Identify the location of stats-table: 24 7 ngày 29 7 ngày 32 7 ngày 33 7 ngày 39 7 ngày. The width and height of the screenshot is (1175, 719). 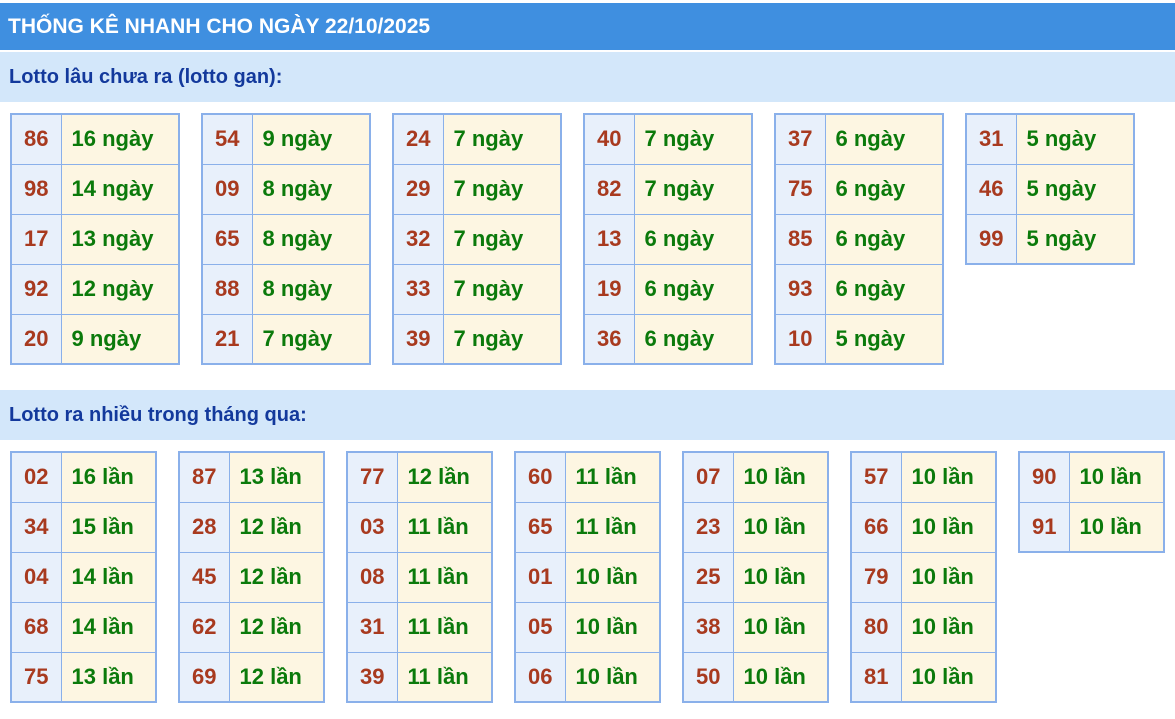
(477, 239).